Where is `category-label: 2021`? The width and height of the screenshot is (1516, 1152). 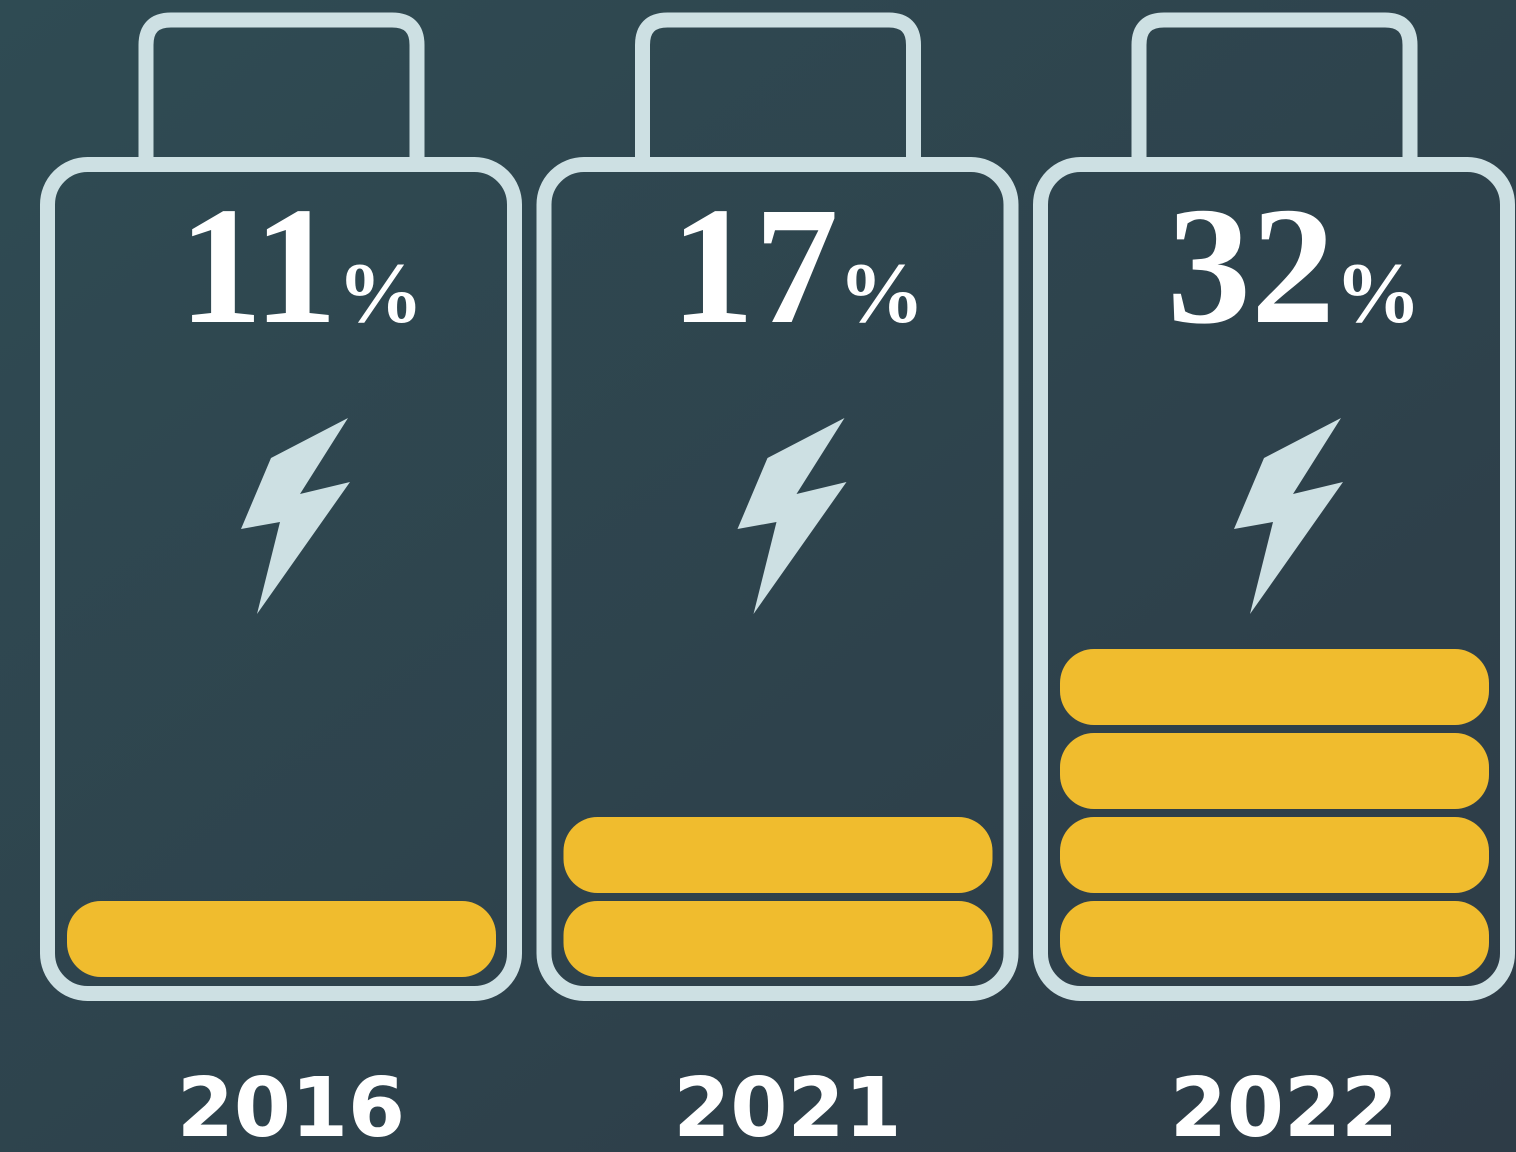
category-label: 2021 is located at coordinates (787, 1106).